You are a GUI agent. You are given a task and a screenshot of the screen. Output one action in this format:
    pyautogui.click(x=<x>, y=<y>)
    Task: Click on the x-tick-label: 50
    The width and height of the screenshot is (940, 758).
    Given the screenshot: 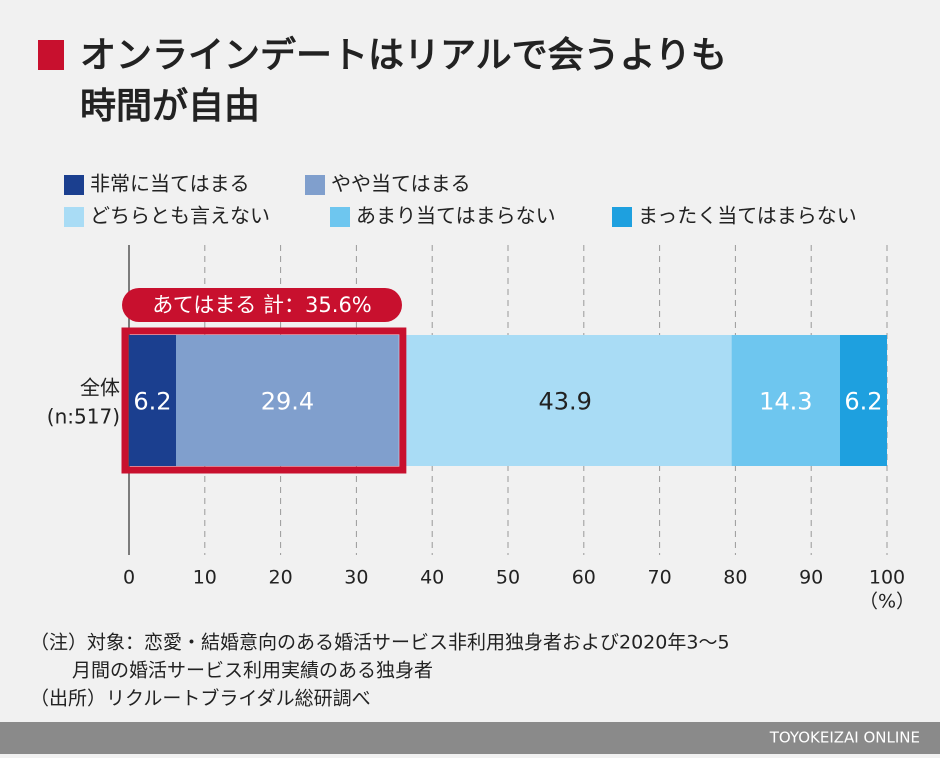 What is the action you would take?
    pyautogui.click(x=508, y=578)
    